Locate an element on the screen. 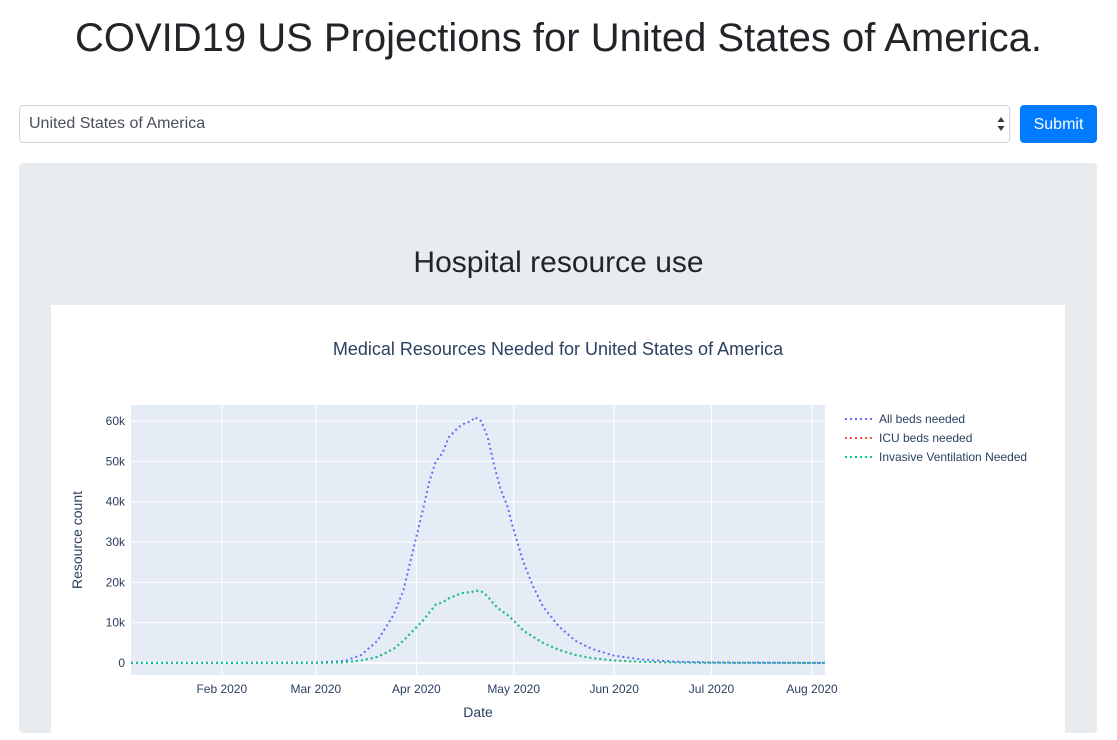 The height and width of the screenshot is (740, 1117). x-tick-label: Mar 2020 is located at coordinates (315, 689).